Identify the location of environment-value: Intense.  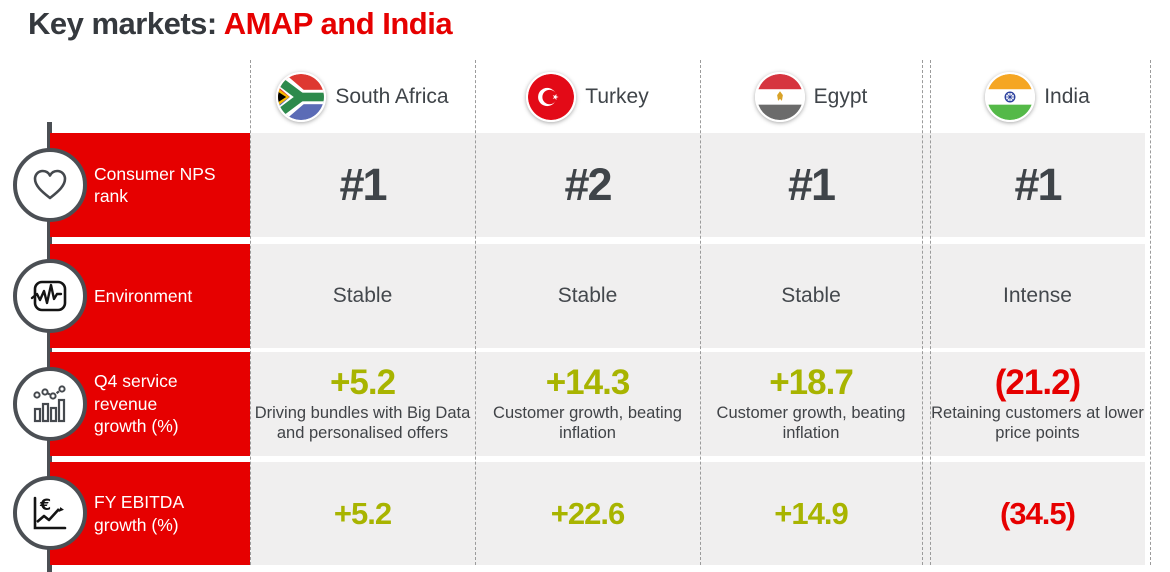
(1037, 295).